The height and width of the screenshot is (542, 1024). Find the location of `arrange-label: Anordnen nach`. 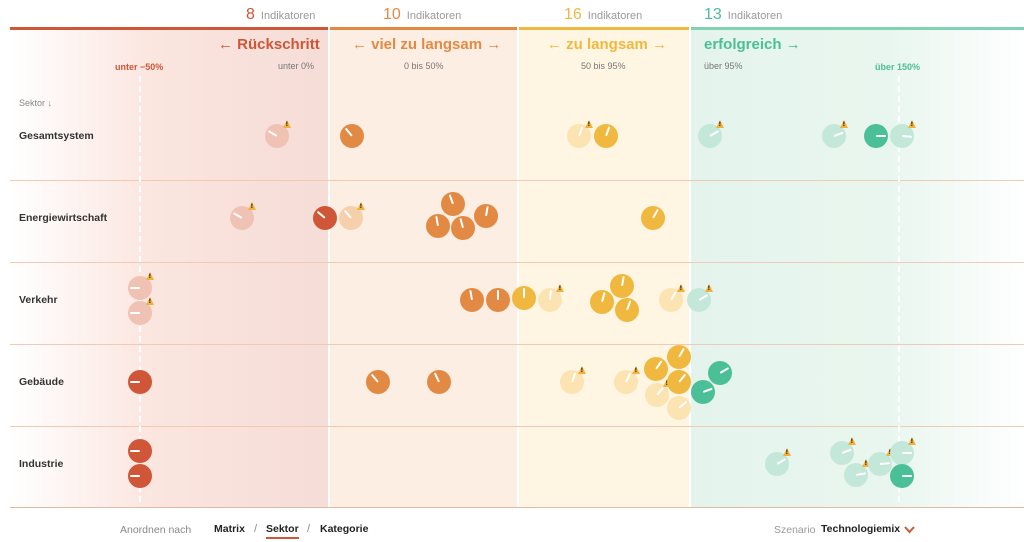

arrange-label: Anordnen nach is located at coordinates (156, 530).